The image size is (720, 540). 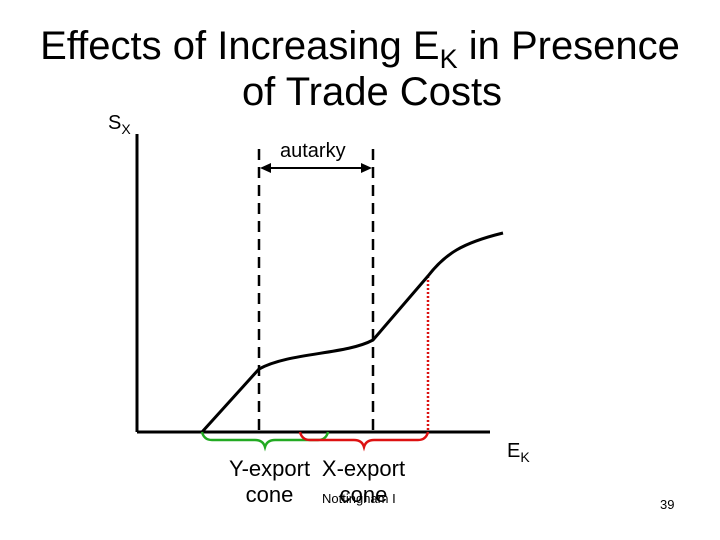 I want to click on slide-title-line2: of Trade Costs, so click(x=372, y=92).